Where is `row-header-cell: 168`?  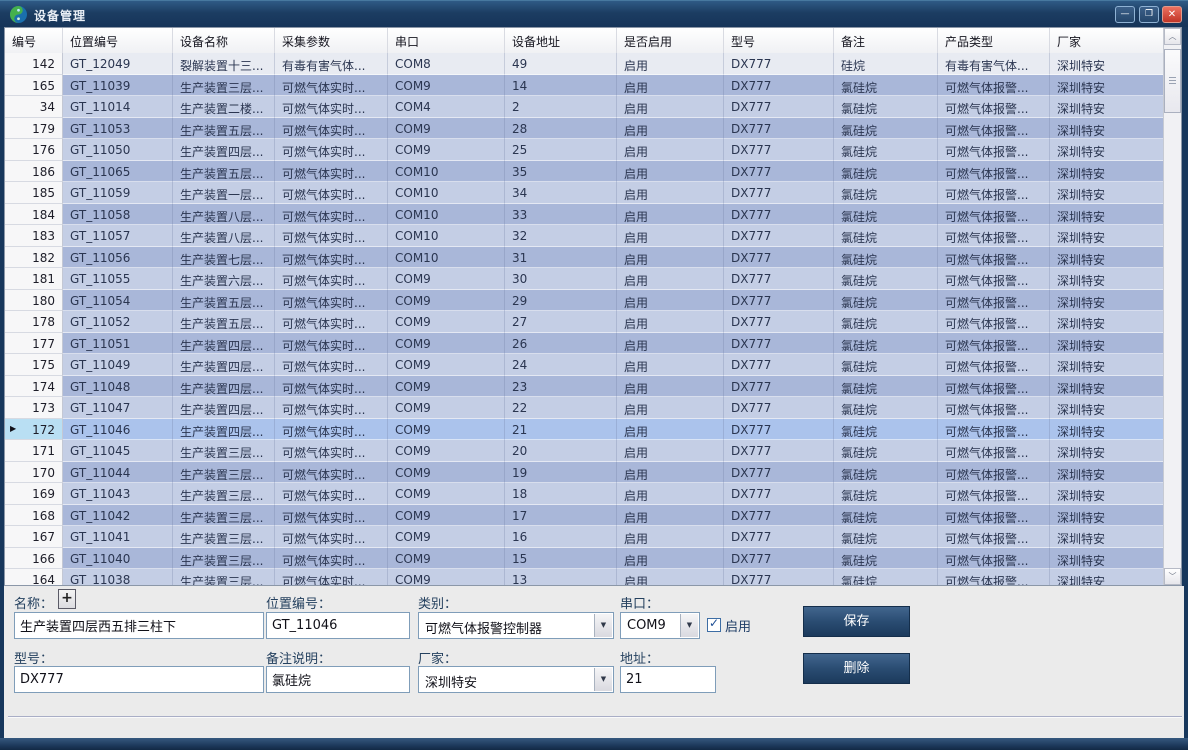
row-header-cell: 168 is located at coordinates (34, 515).